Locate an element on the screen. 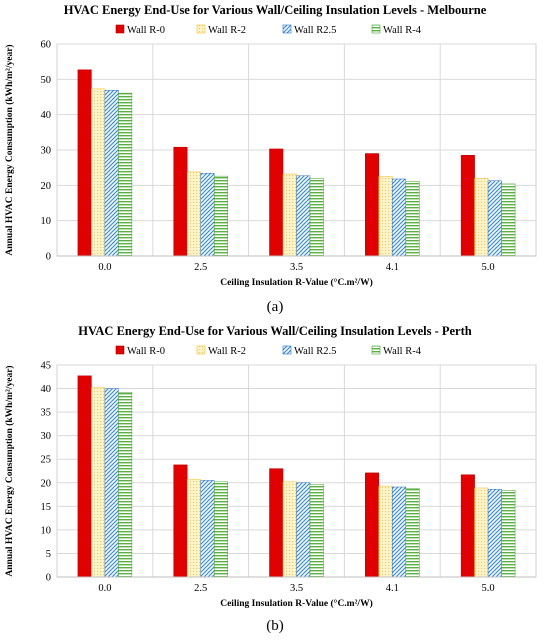  caption-a: (a) is located at coordinates (275, 307).